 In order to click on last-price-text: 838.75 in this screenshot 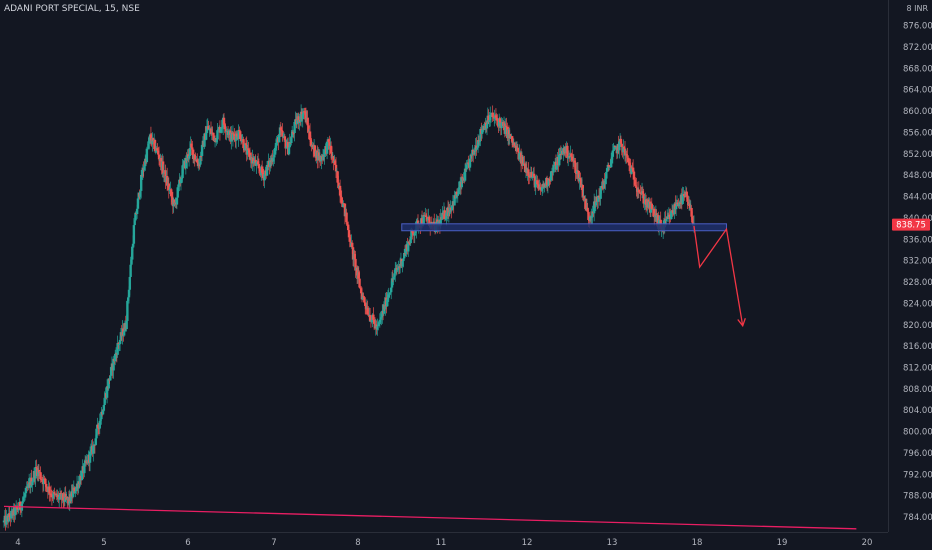, I will do `click(911, 226)`.